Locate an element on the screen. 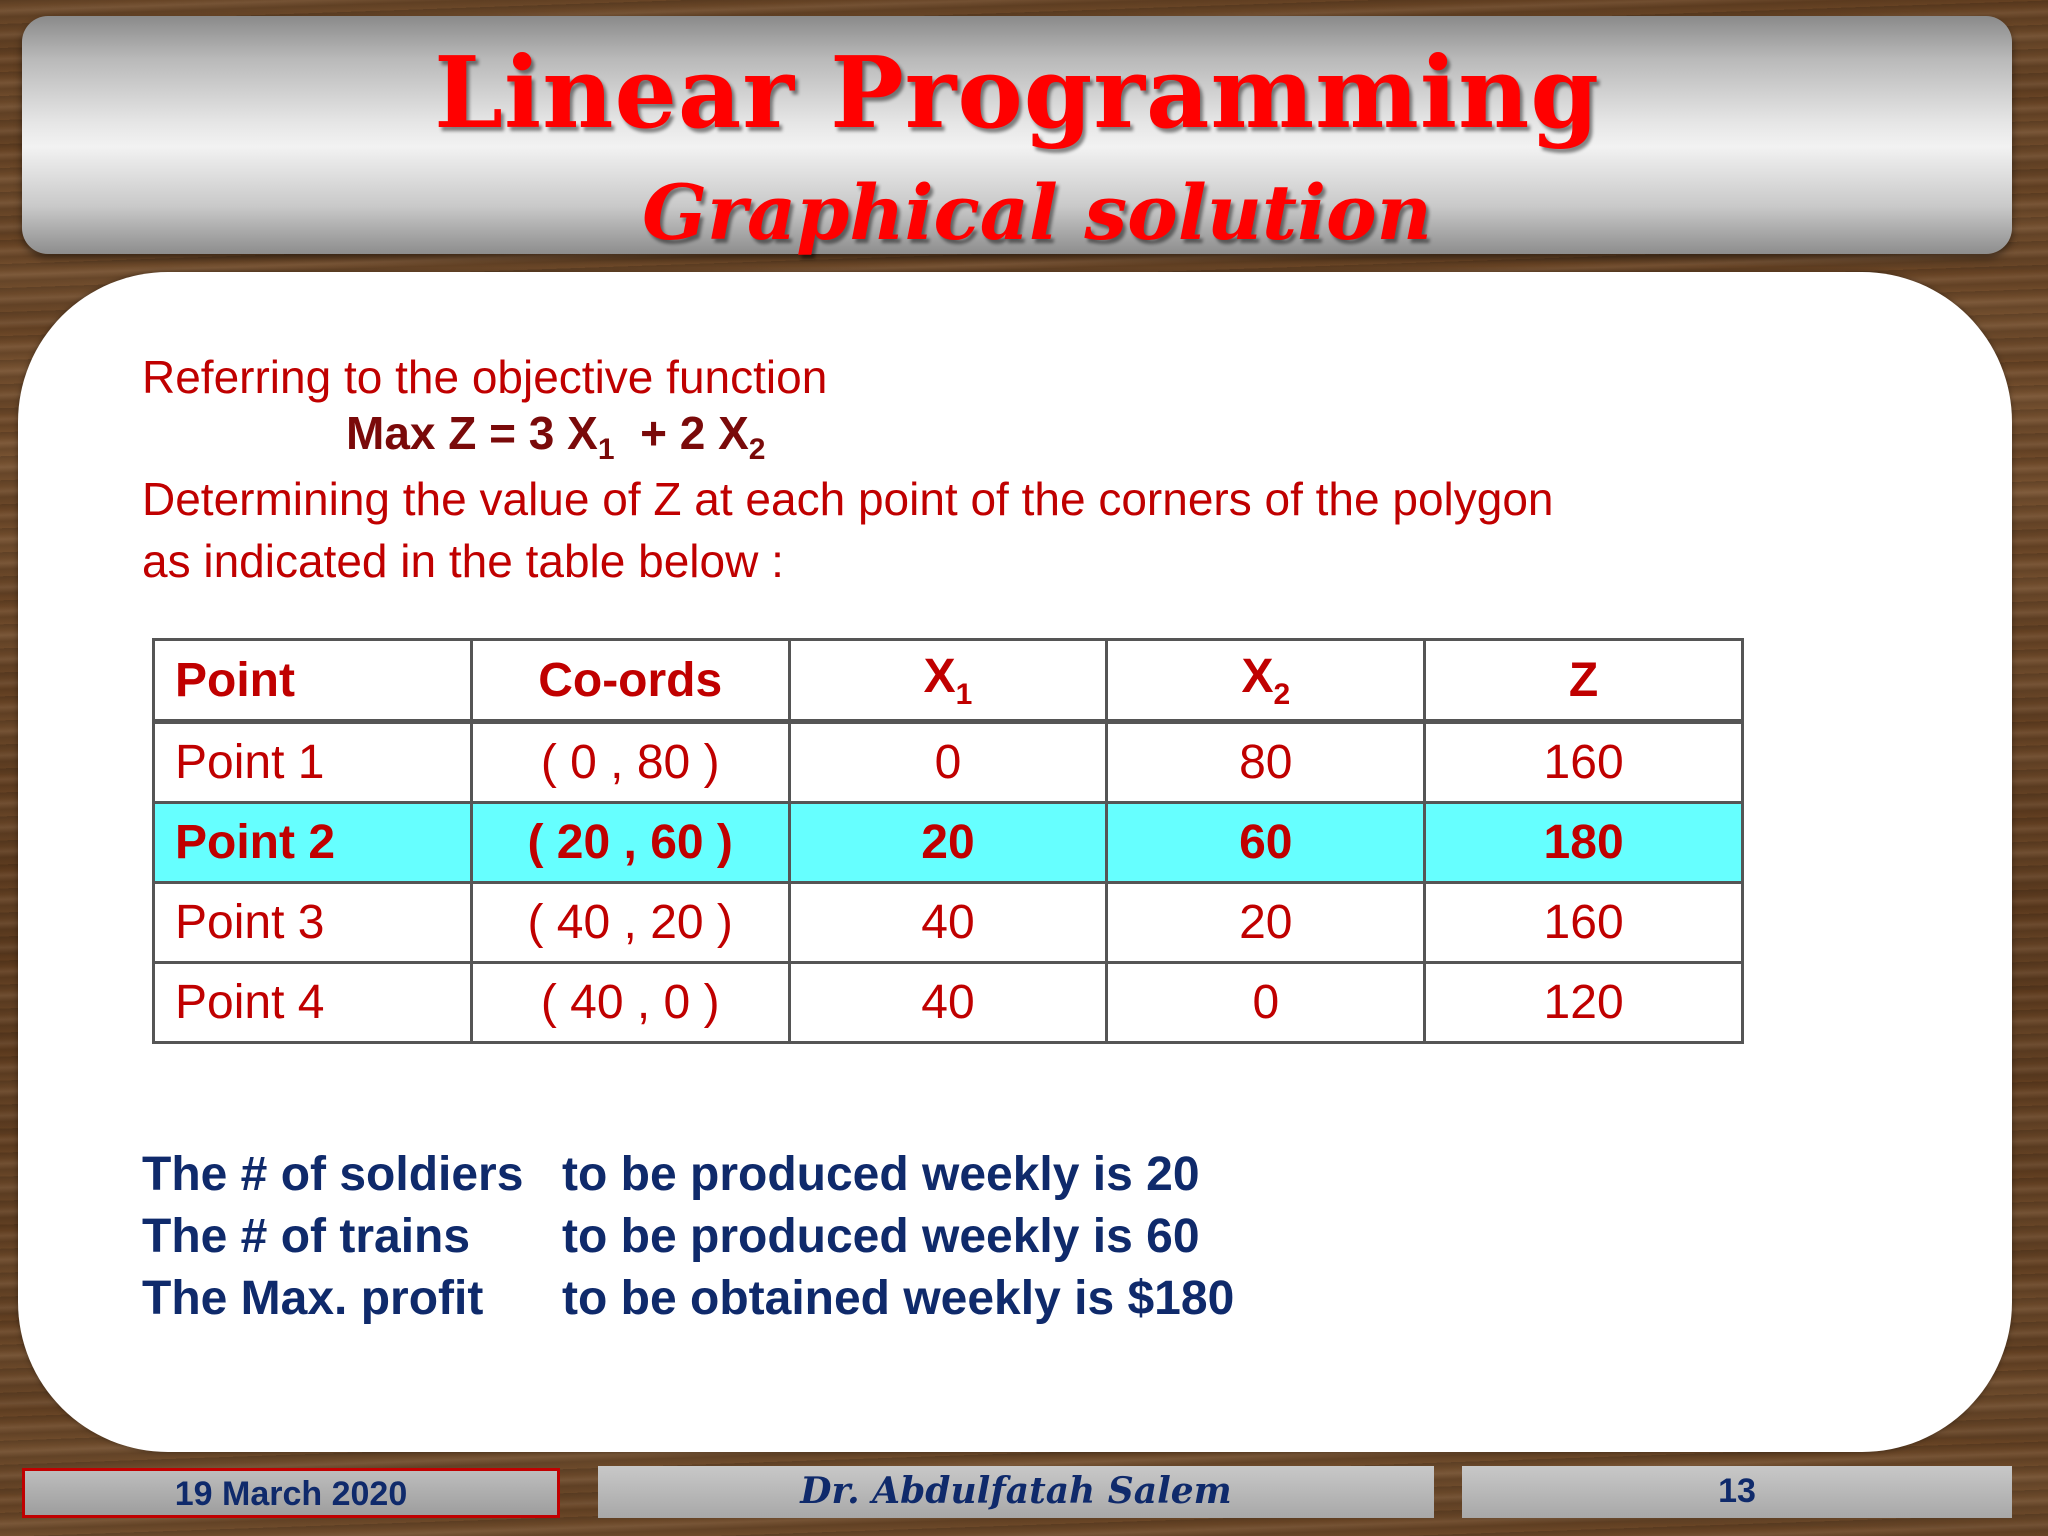 Image resolution: width=2048 pixels, height=1536 pixels. cell-z: 180 is located at coordinates (1583, 842).